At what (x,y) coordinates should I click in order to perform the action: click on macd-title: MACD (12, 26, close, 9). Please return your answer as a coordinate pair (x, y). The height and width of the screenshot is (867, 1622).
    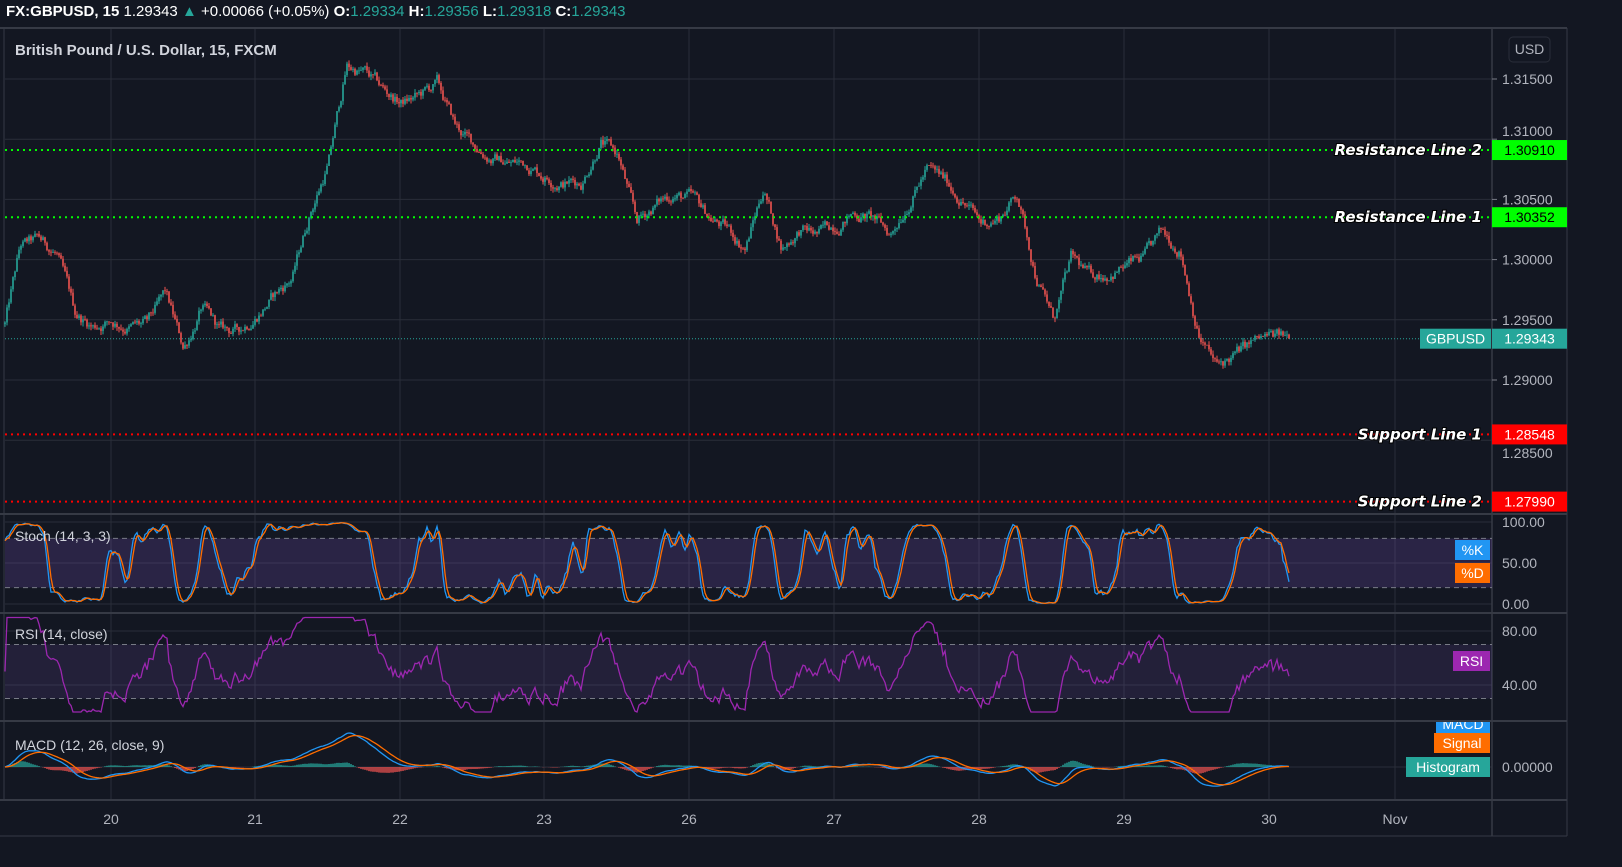
    Looking at the image, I should click on (89, 745).